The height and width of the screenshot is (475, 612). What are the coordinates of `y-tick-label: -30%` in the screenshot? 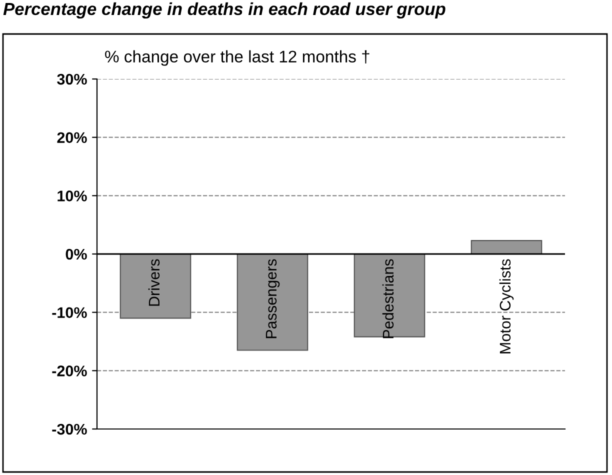 It's located at (69, 429).